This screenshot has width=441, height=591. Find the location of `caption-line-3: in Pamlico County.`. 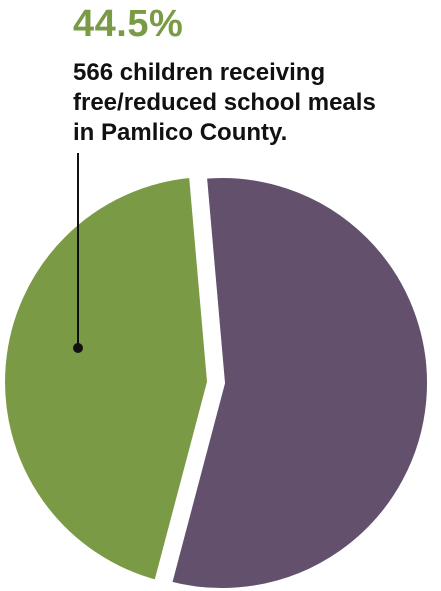

caption-line-3: in Pamlico County. is located at coordinates (180, 132).